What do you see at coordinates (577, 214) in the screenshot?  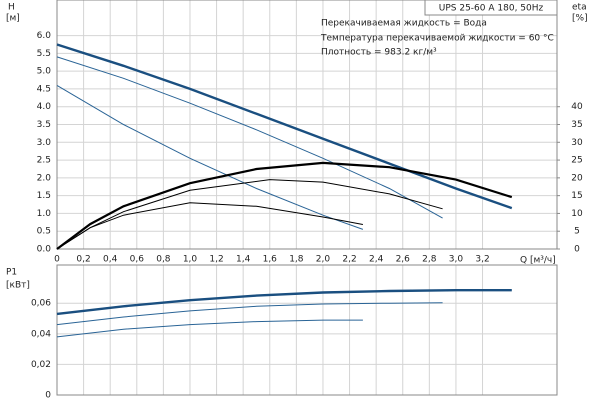 I see `y2-tick-label: 10` at bounding box center [577, 214].